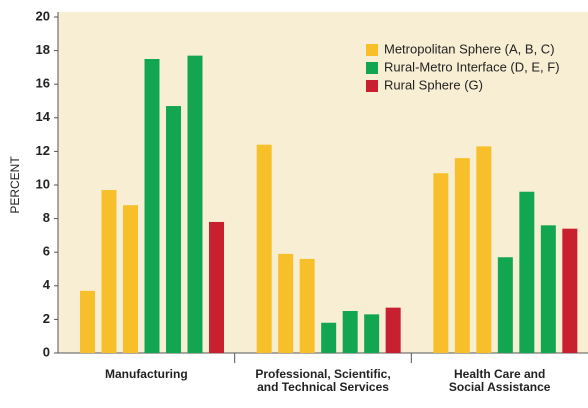 The image size is (588, 408). What do you see at coordinates (46, 351) in the screenshot?
I see `y-tick-label: 0` at bounding box center [46, 351].